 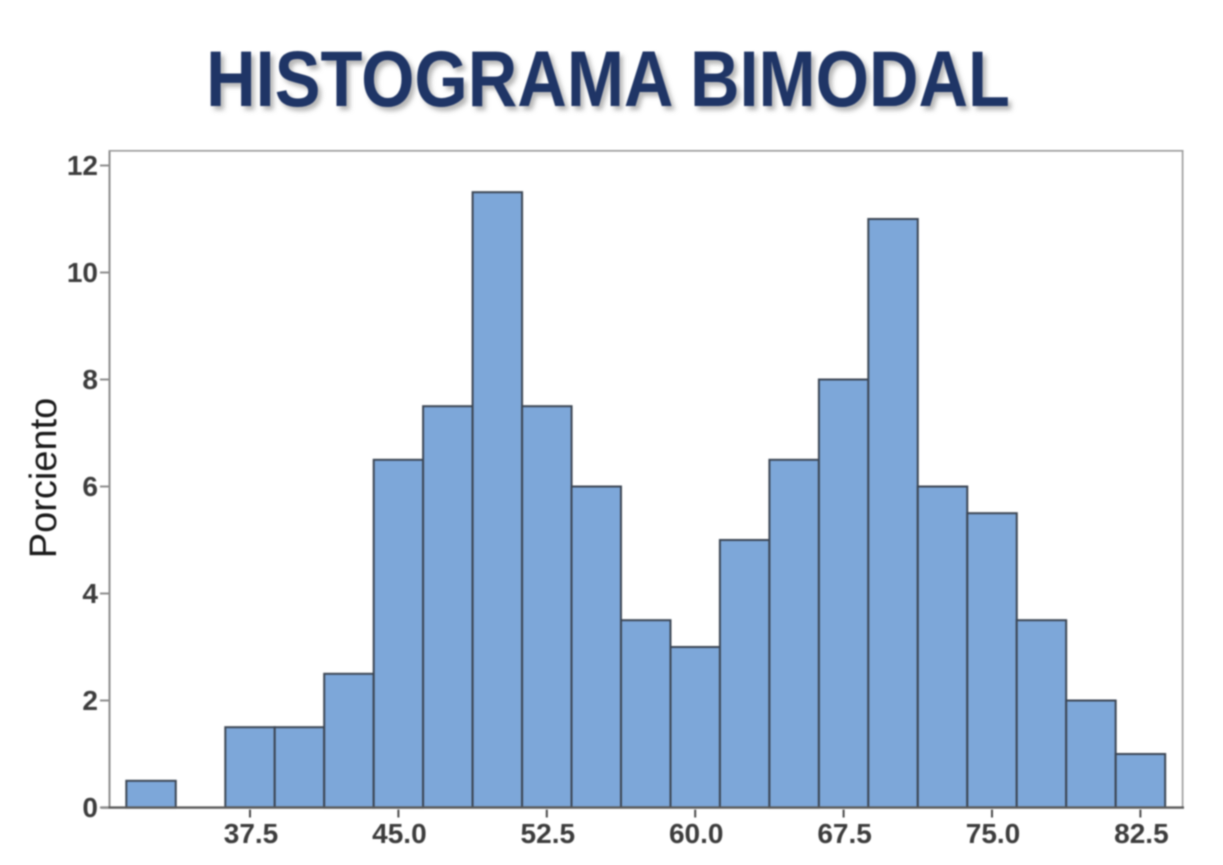 I want to click on svg-text: 60.0, so click(x=696, y=833).